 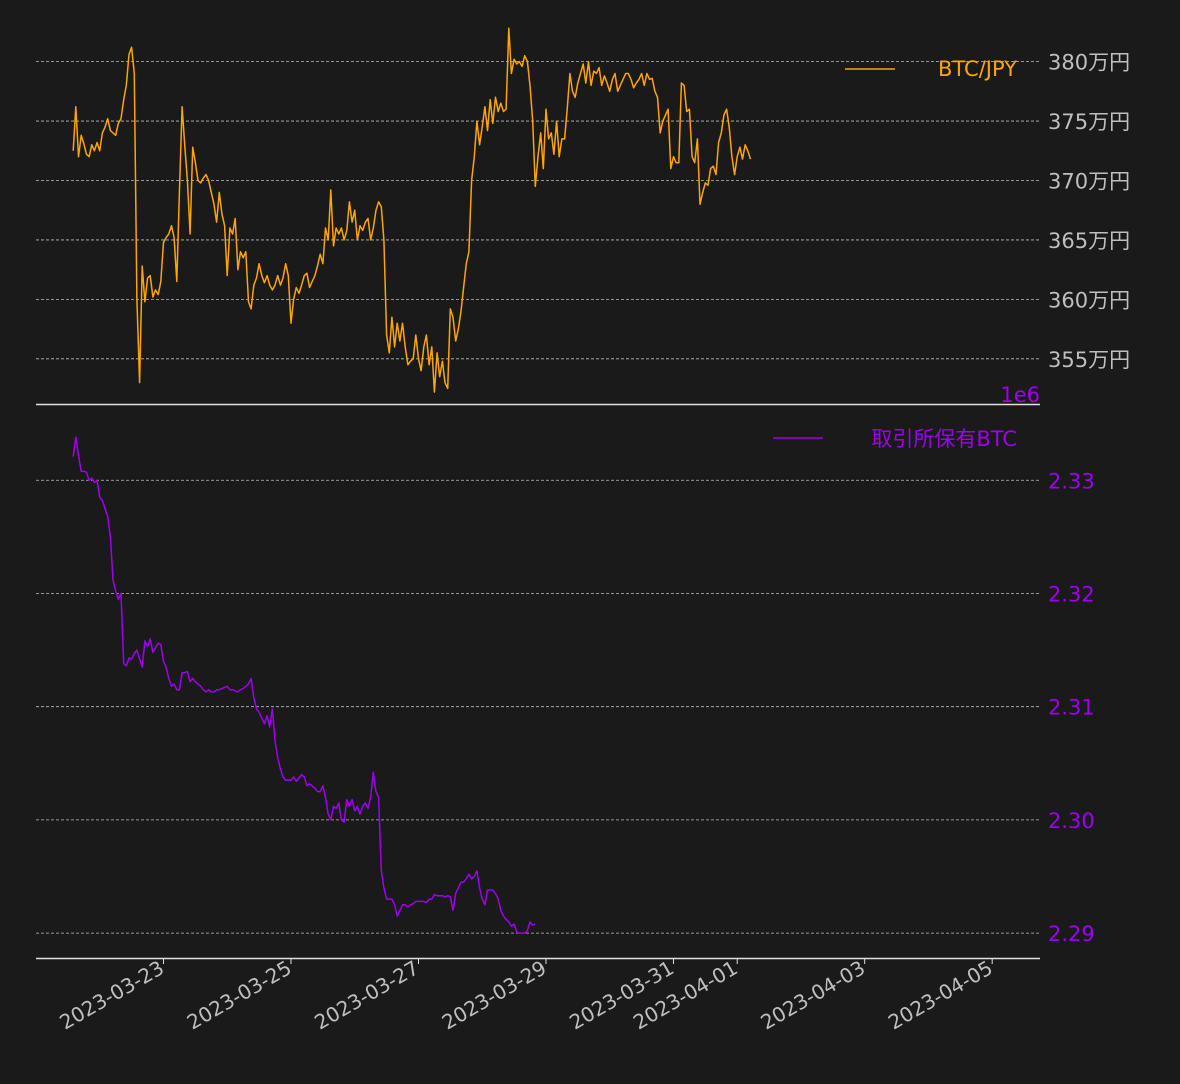 What do you see at coordinates (1089, 63) in the screenshot?
I see `top-y-tick-label: 380万円` at bounding box center [1089, 63].